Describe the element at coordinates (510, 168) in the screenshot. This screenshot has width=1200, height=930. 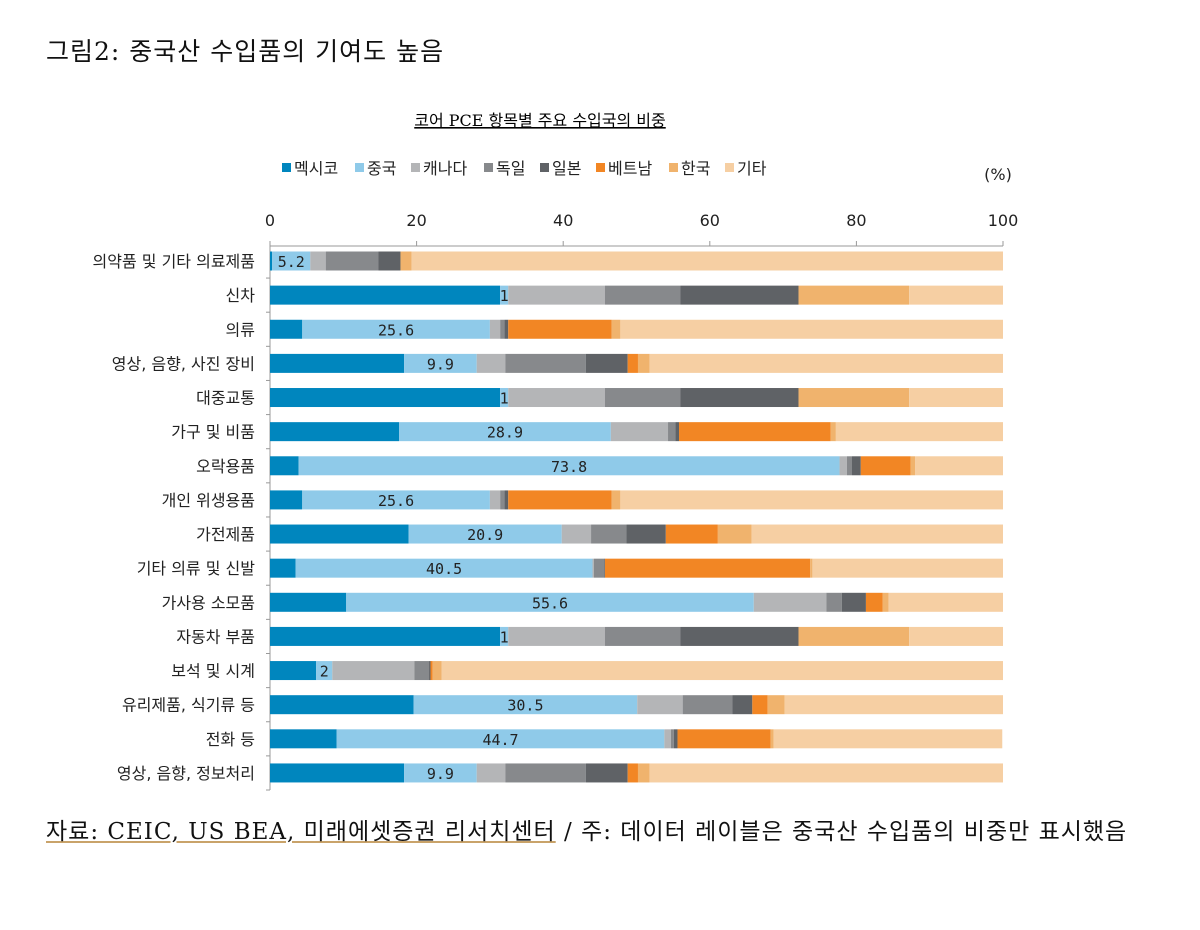
I see `legend-label: 독일` at that location.